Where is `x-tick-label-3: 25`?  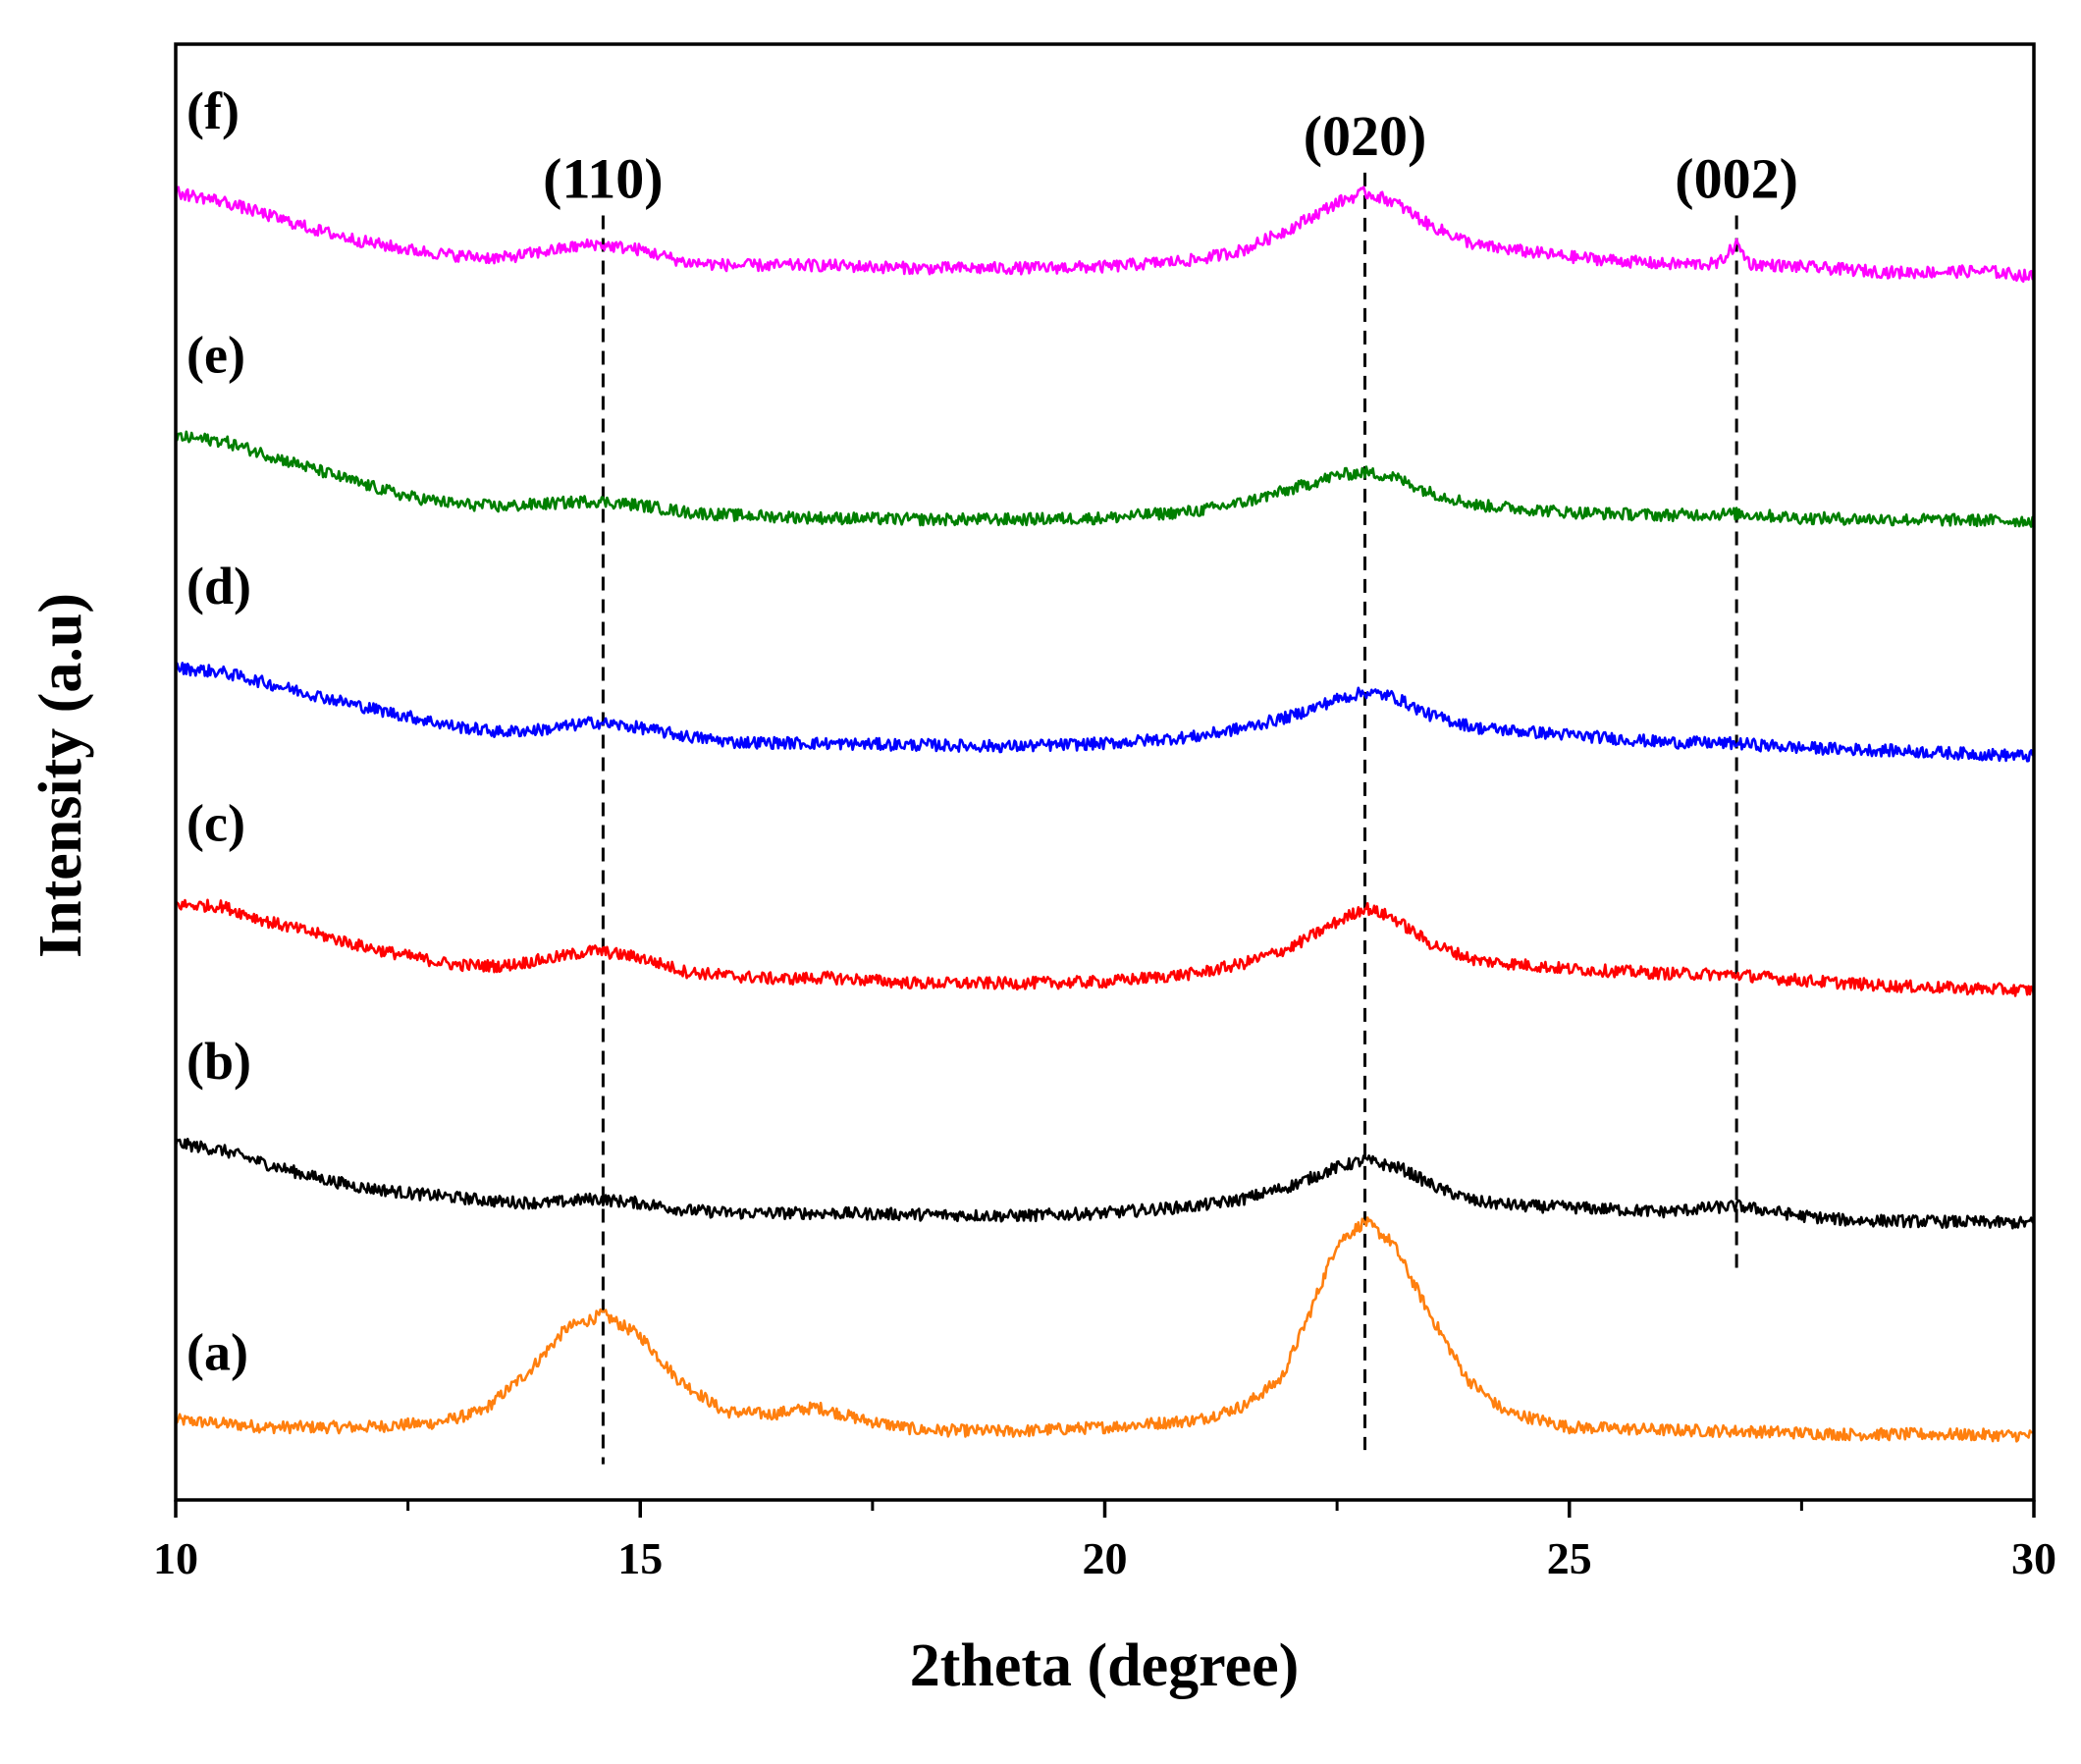 x-tick-label-3: 25 is located at coordinates (1569, 1558).